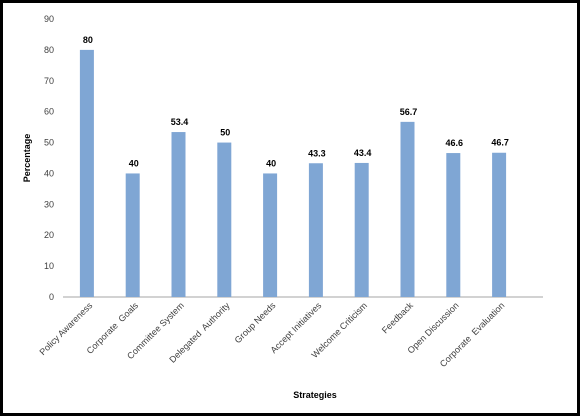 This screenshot has width=580, height=419. What do you see at coordinates (49, 112) in the screenshot?
I see `y-tick-label: 60` at bounding box center [49, 112].